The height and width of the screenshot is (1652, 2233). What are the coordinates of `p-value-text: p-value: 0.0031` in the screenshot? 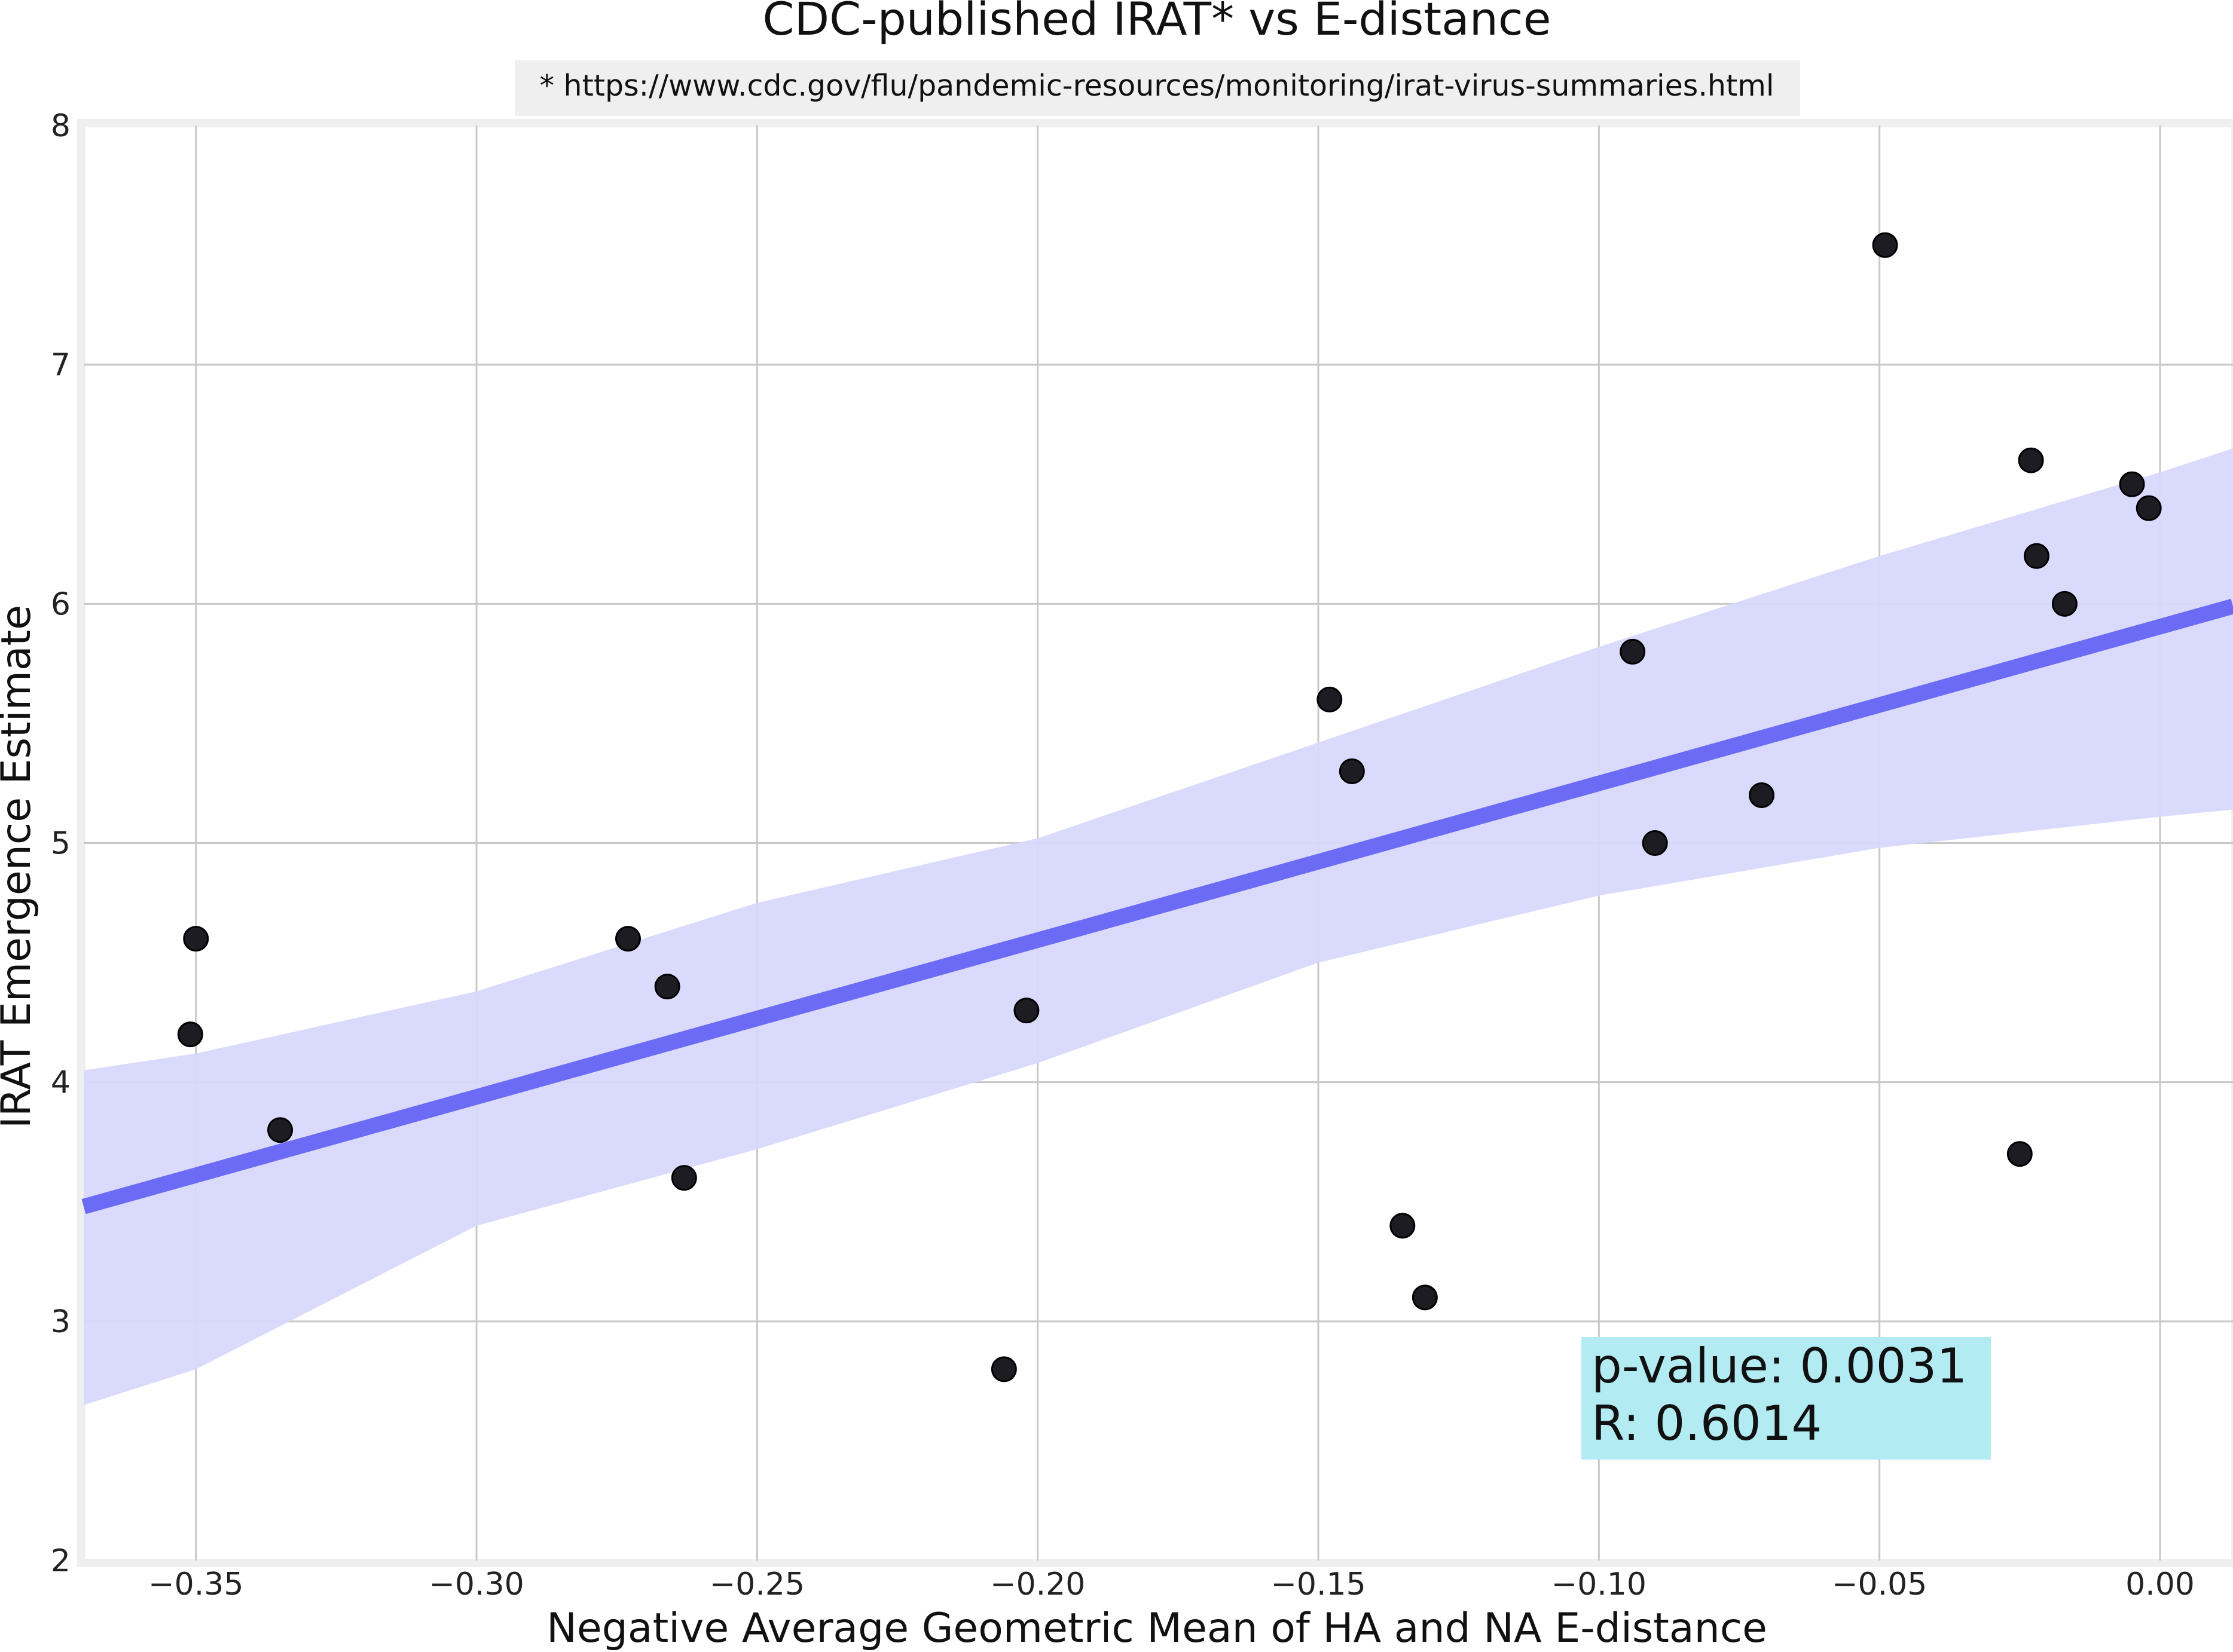 It's located at (1779, 1366).